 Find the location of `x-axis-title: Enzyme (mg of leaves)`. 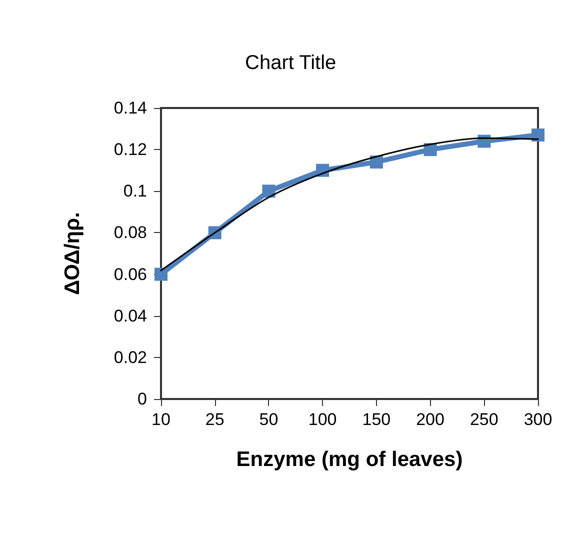

x-axis-title: Enzyme (mg of leaves) is located at coordinates (349, 459).